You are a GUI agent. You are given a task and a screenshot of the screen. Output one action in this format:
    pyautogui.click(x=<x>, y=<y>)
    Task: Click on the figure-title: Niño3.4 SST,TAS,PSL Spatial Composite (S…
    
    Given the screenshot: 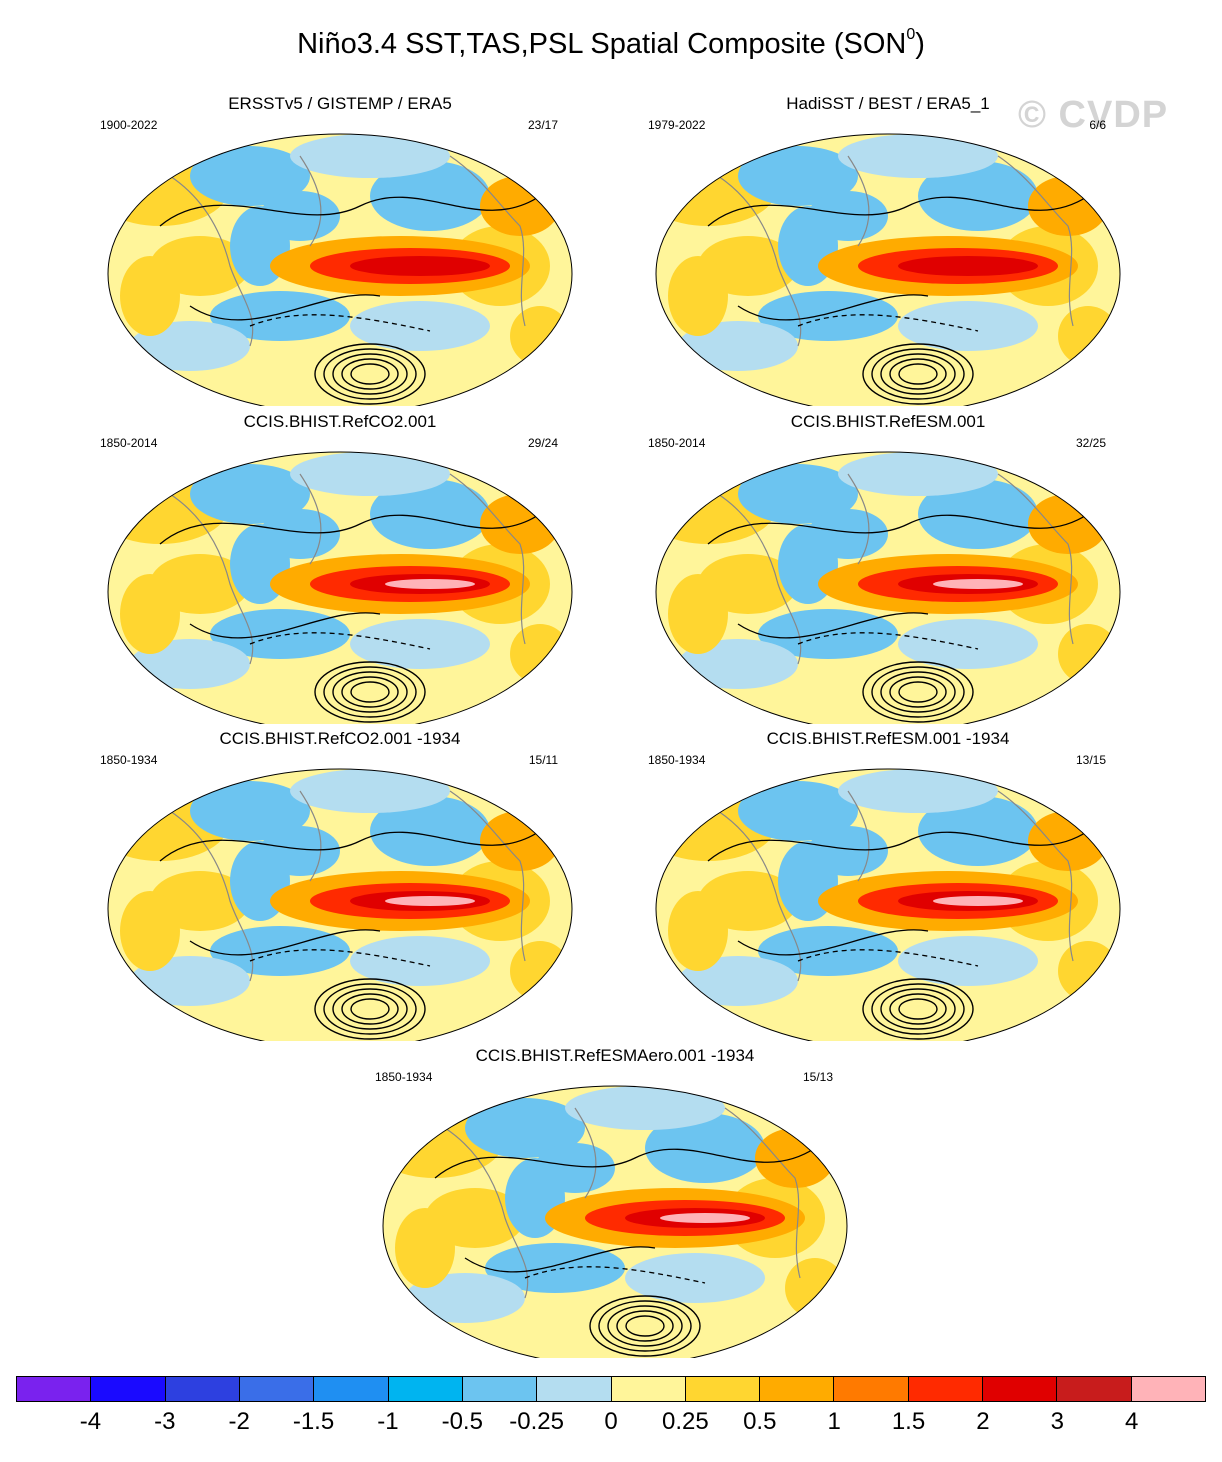 What is the action you would take?
    pyautogui.click(x=611, y=43)
    